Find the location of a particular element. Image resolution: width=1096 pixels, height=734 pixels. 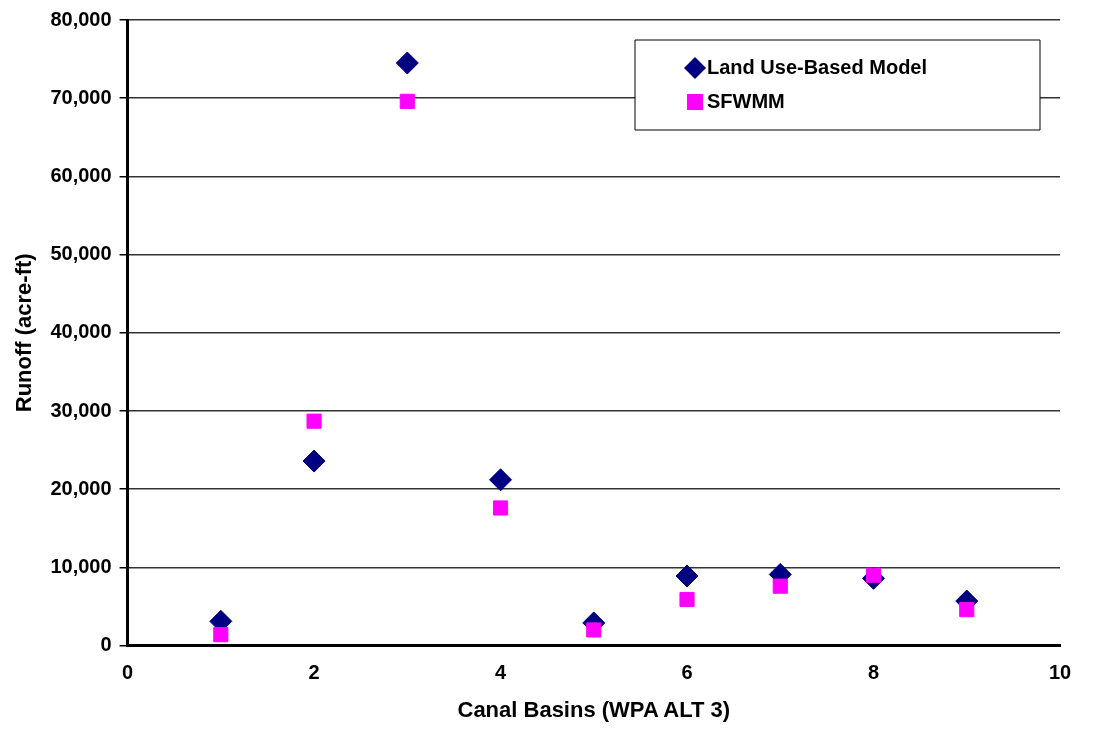

x-tick-label: 4 is located at coordinates (500, 672).